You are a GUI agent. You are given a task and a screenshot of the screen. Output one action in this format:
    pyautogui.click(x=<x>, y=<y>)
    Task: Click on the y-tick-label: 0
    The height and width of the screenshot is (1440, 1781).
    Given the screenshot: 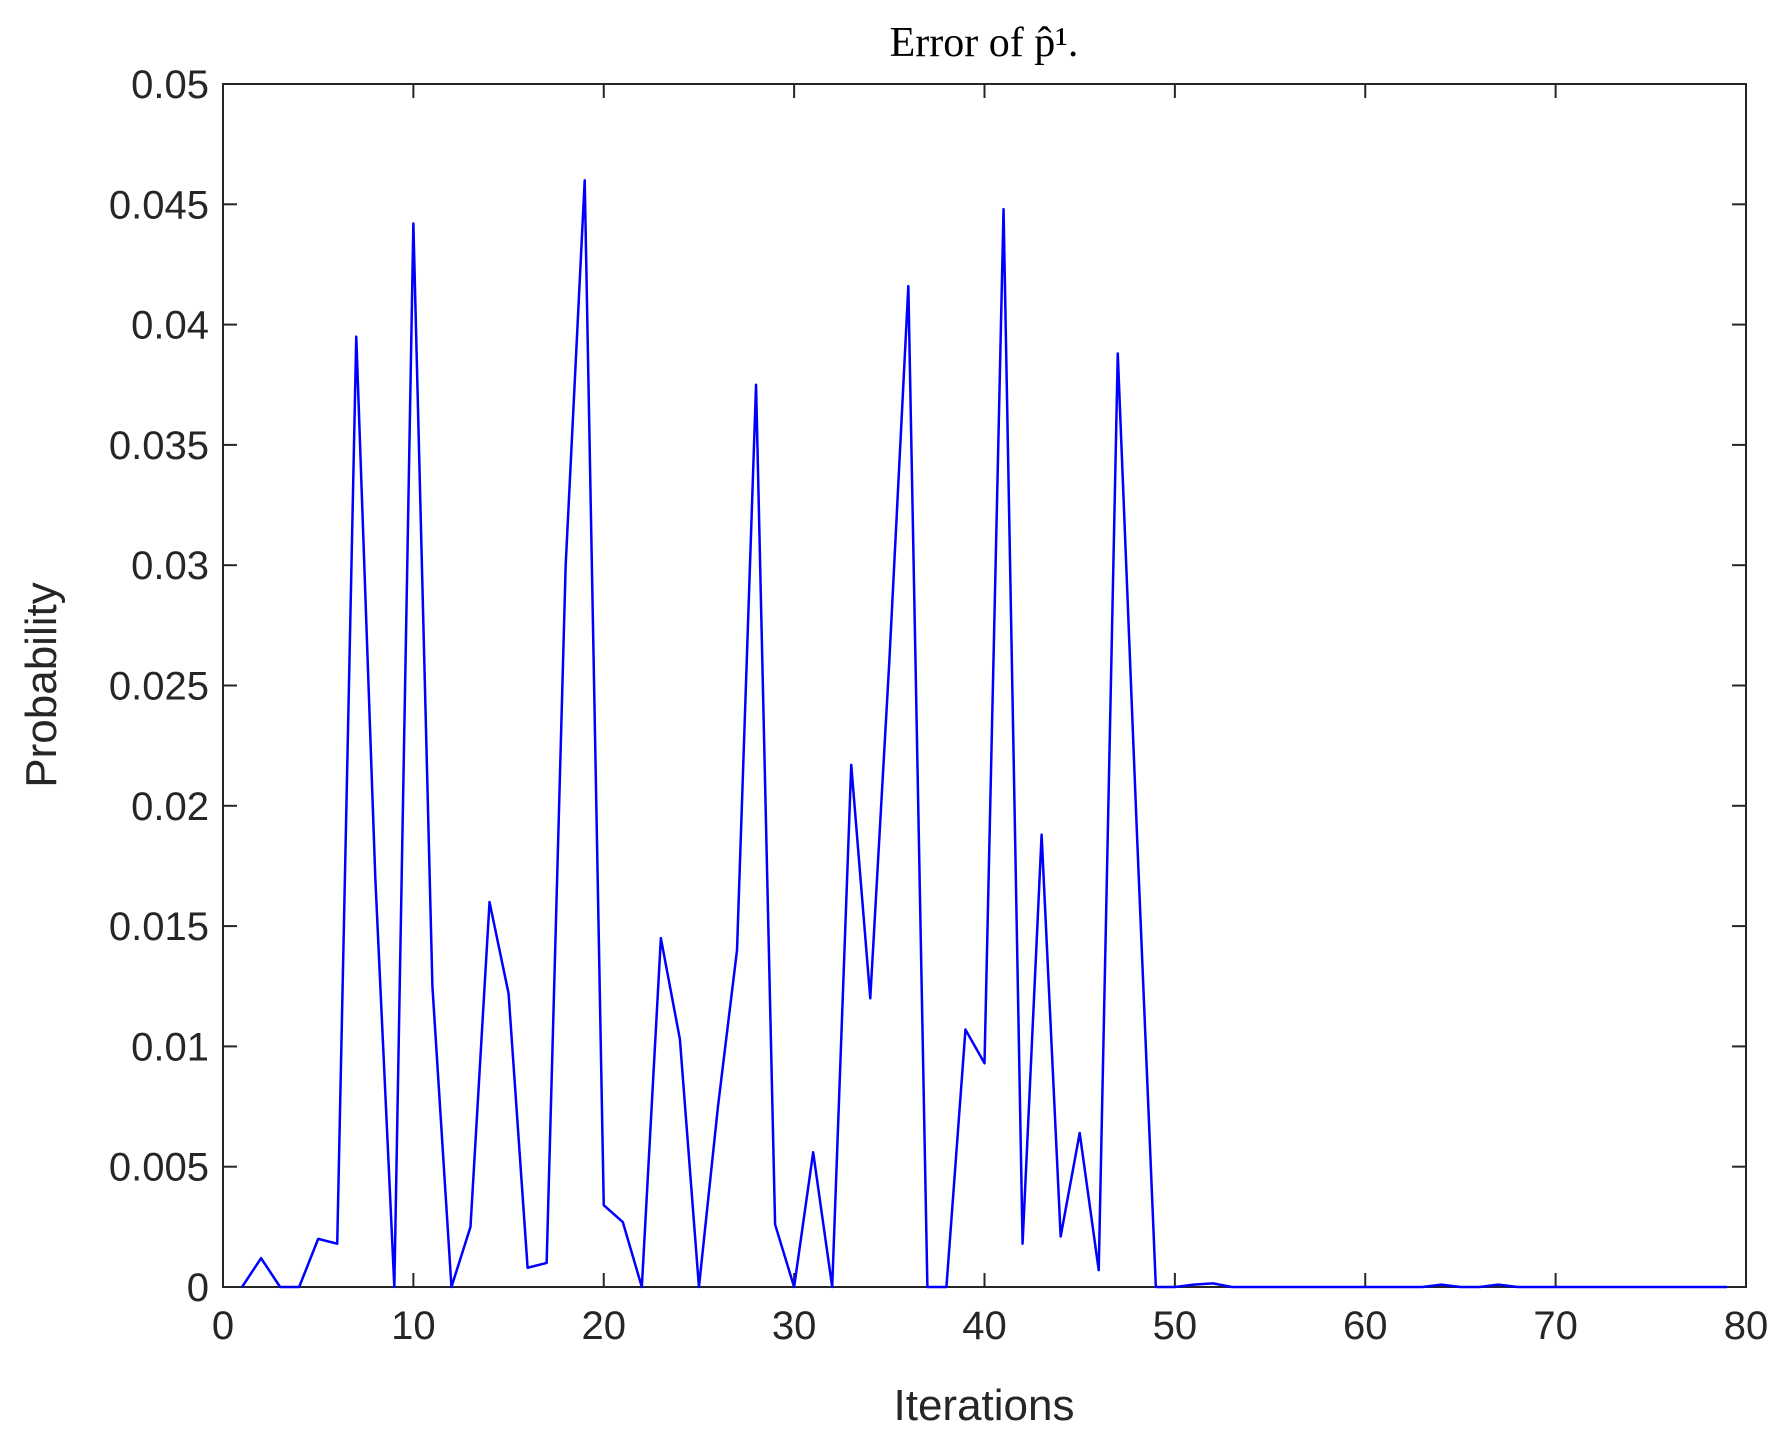 What is the action you would take?
    pyautogui.click(x=198, y=1288)
    